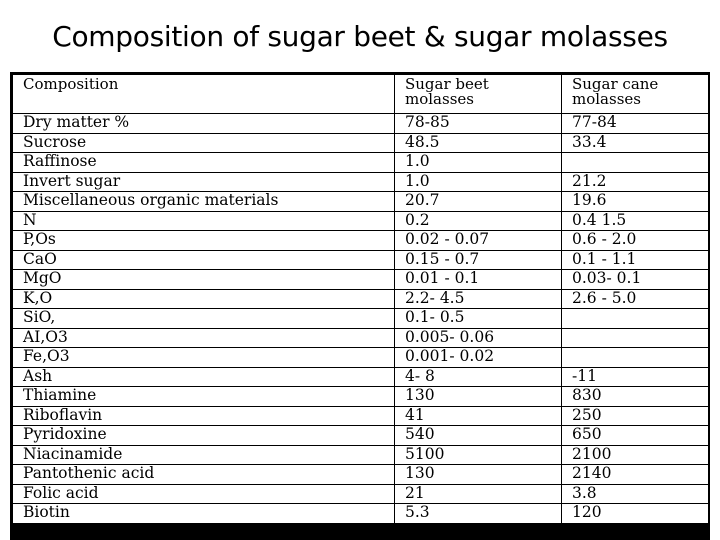 The width and height of the screenshot is (720, 540). I want to click on sugar-beet-value-cell: 0.1- 0.5, so click(478, 318).